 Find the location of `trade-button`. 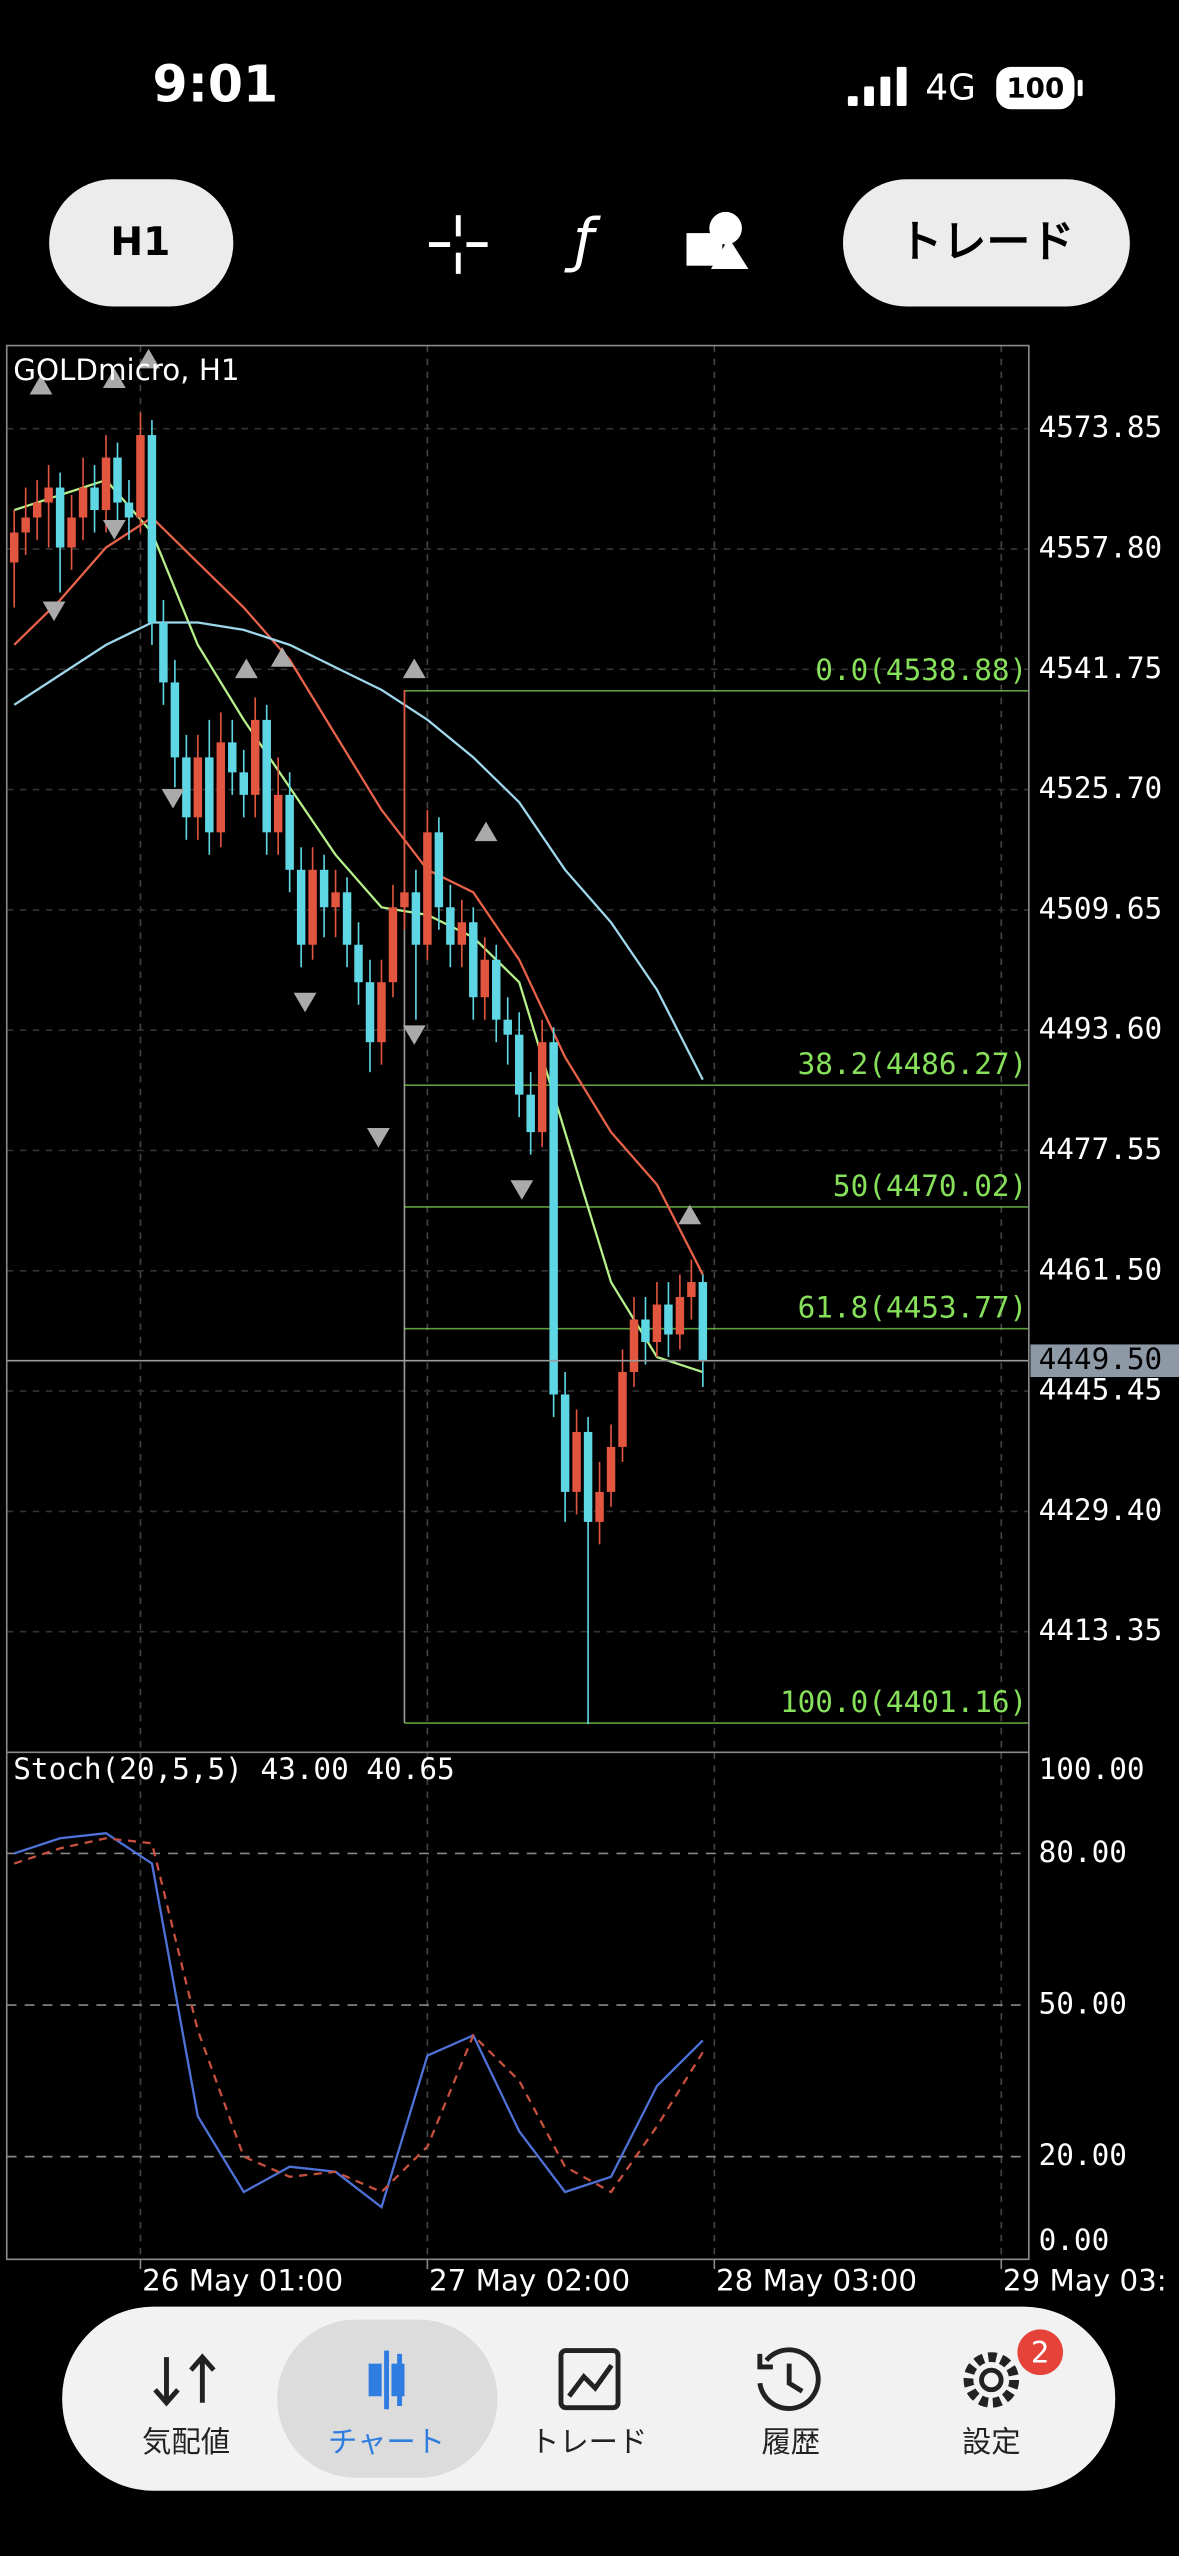

trade-button is located at coordinates (986, 243).